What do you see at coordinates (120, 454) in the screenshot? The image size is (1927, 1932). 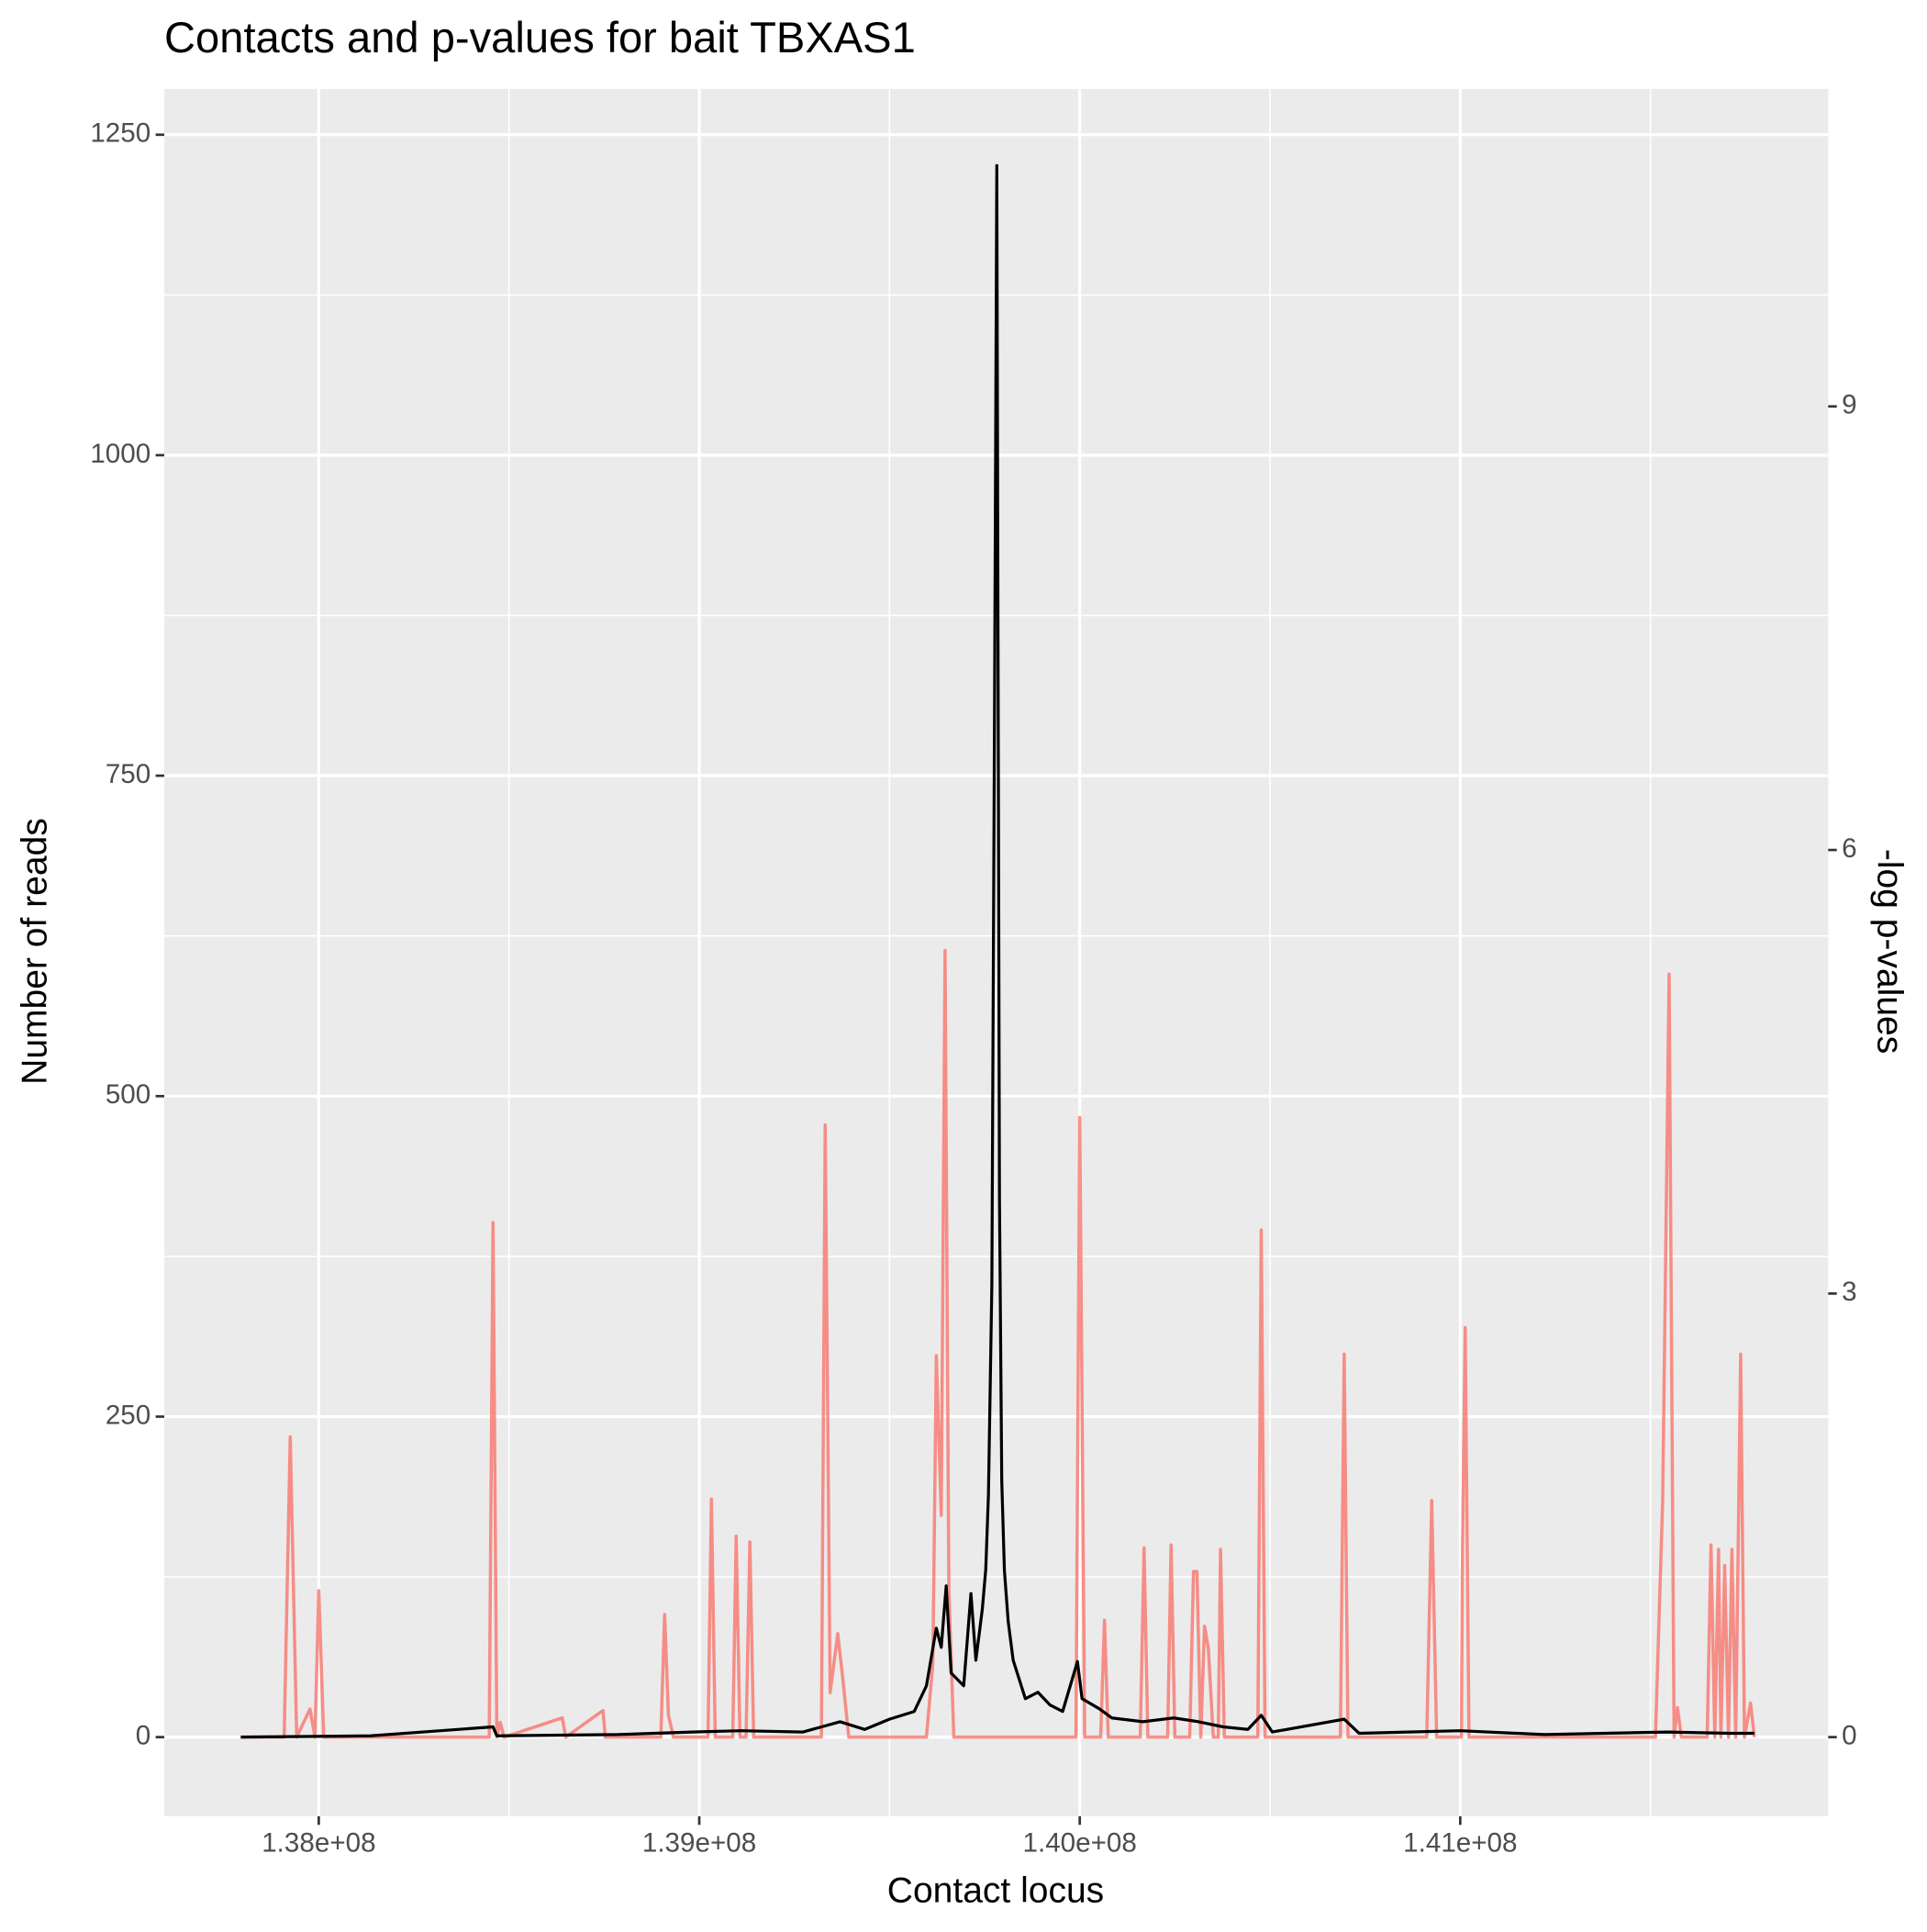 I see `y-tick-label: 1000` at bounding box center [120, 454].